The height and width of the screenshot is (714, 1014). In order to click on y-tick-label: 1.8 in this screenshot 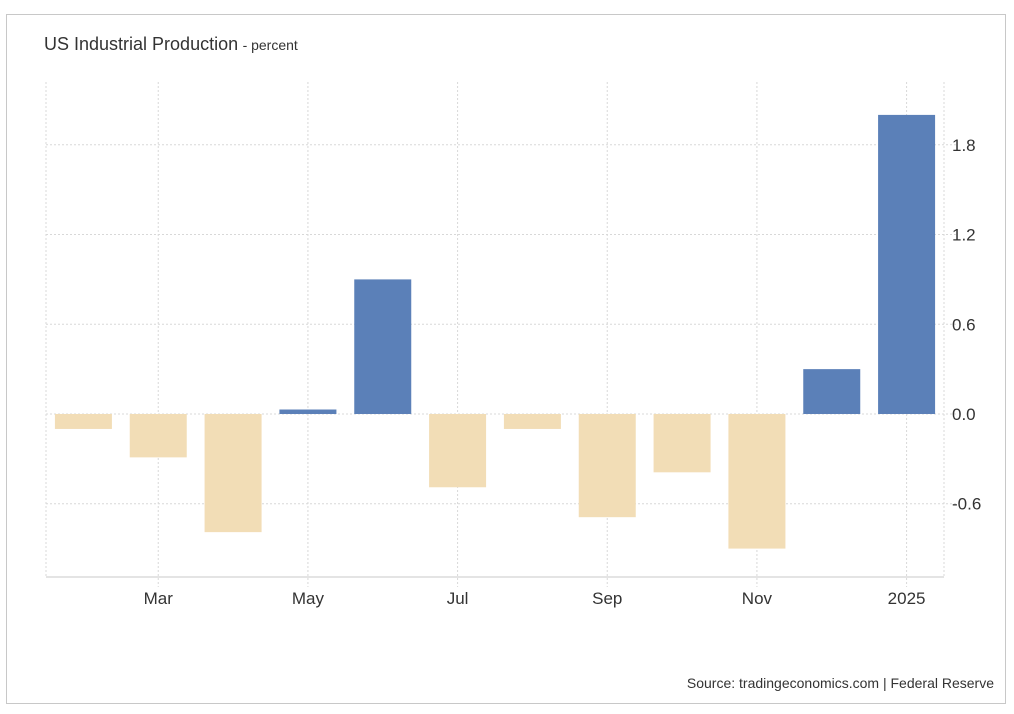, I will do `click(964, 145)`.